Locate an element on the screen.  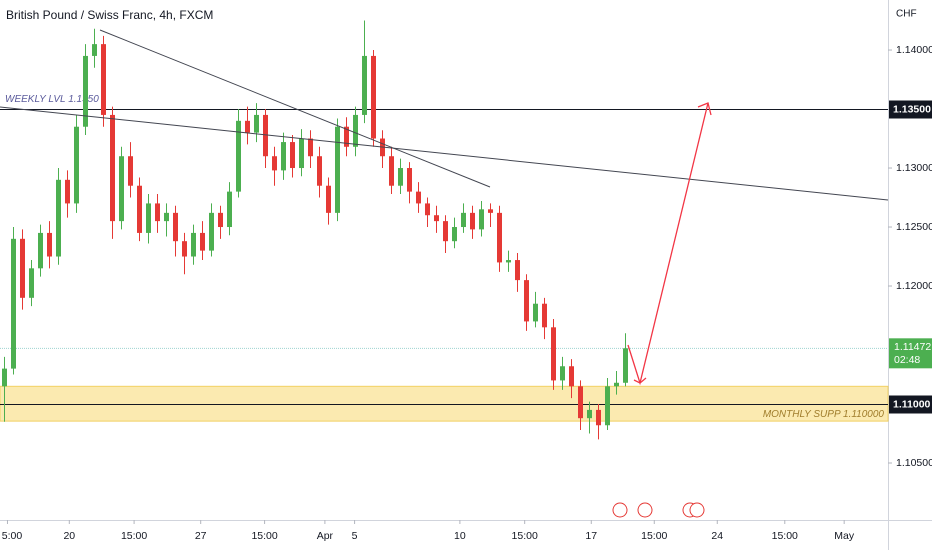
x-tick-label: 5:00 is located at coordinates (12, 536).